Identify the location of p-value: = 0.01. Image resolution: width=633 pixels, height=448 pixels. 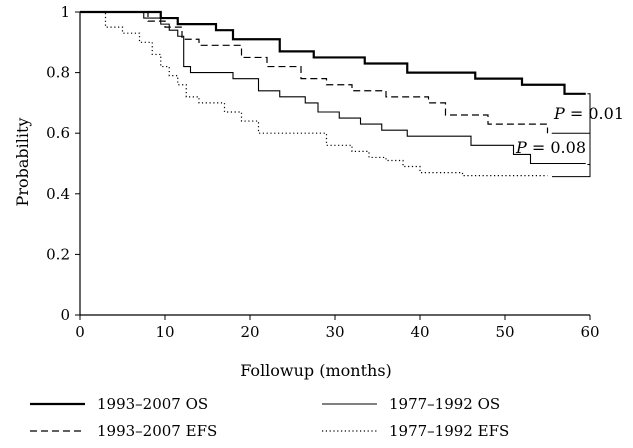
(594, 113).